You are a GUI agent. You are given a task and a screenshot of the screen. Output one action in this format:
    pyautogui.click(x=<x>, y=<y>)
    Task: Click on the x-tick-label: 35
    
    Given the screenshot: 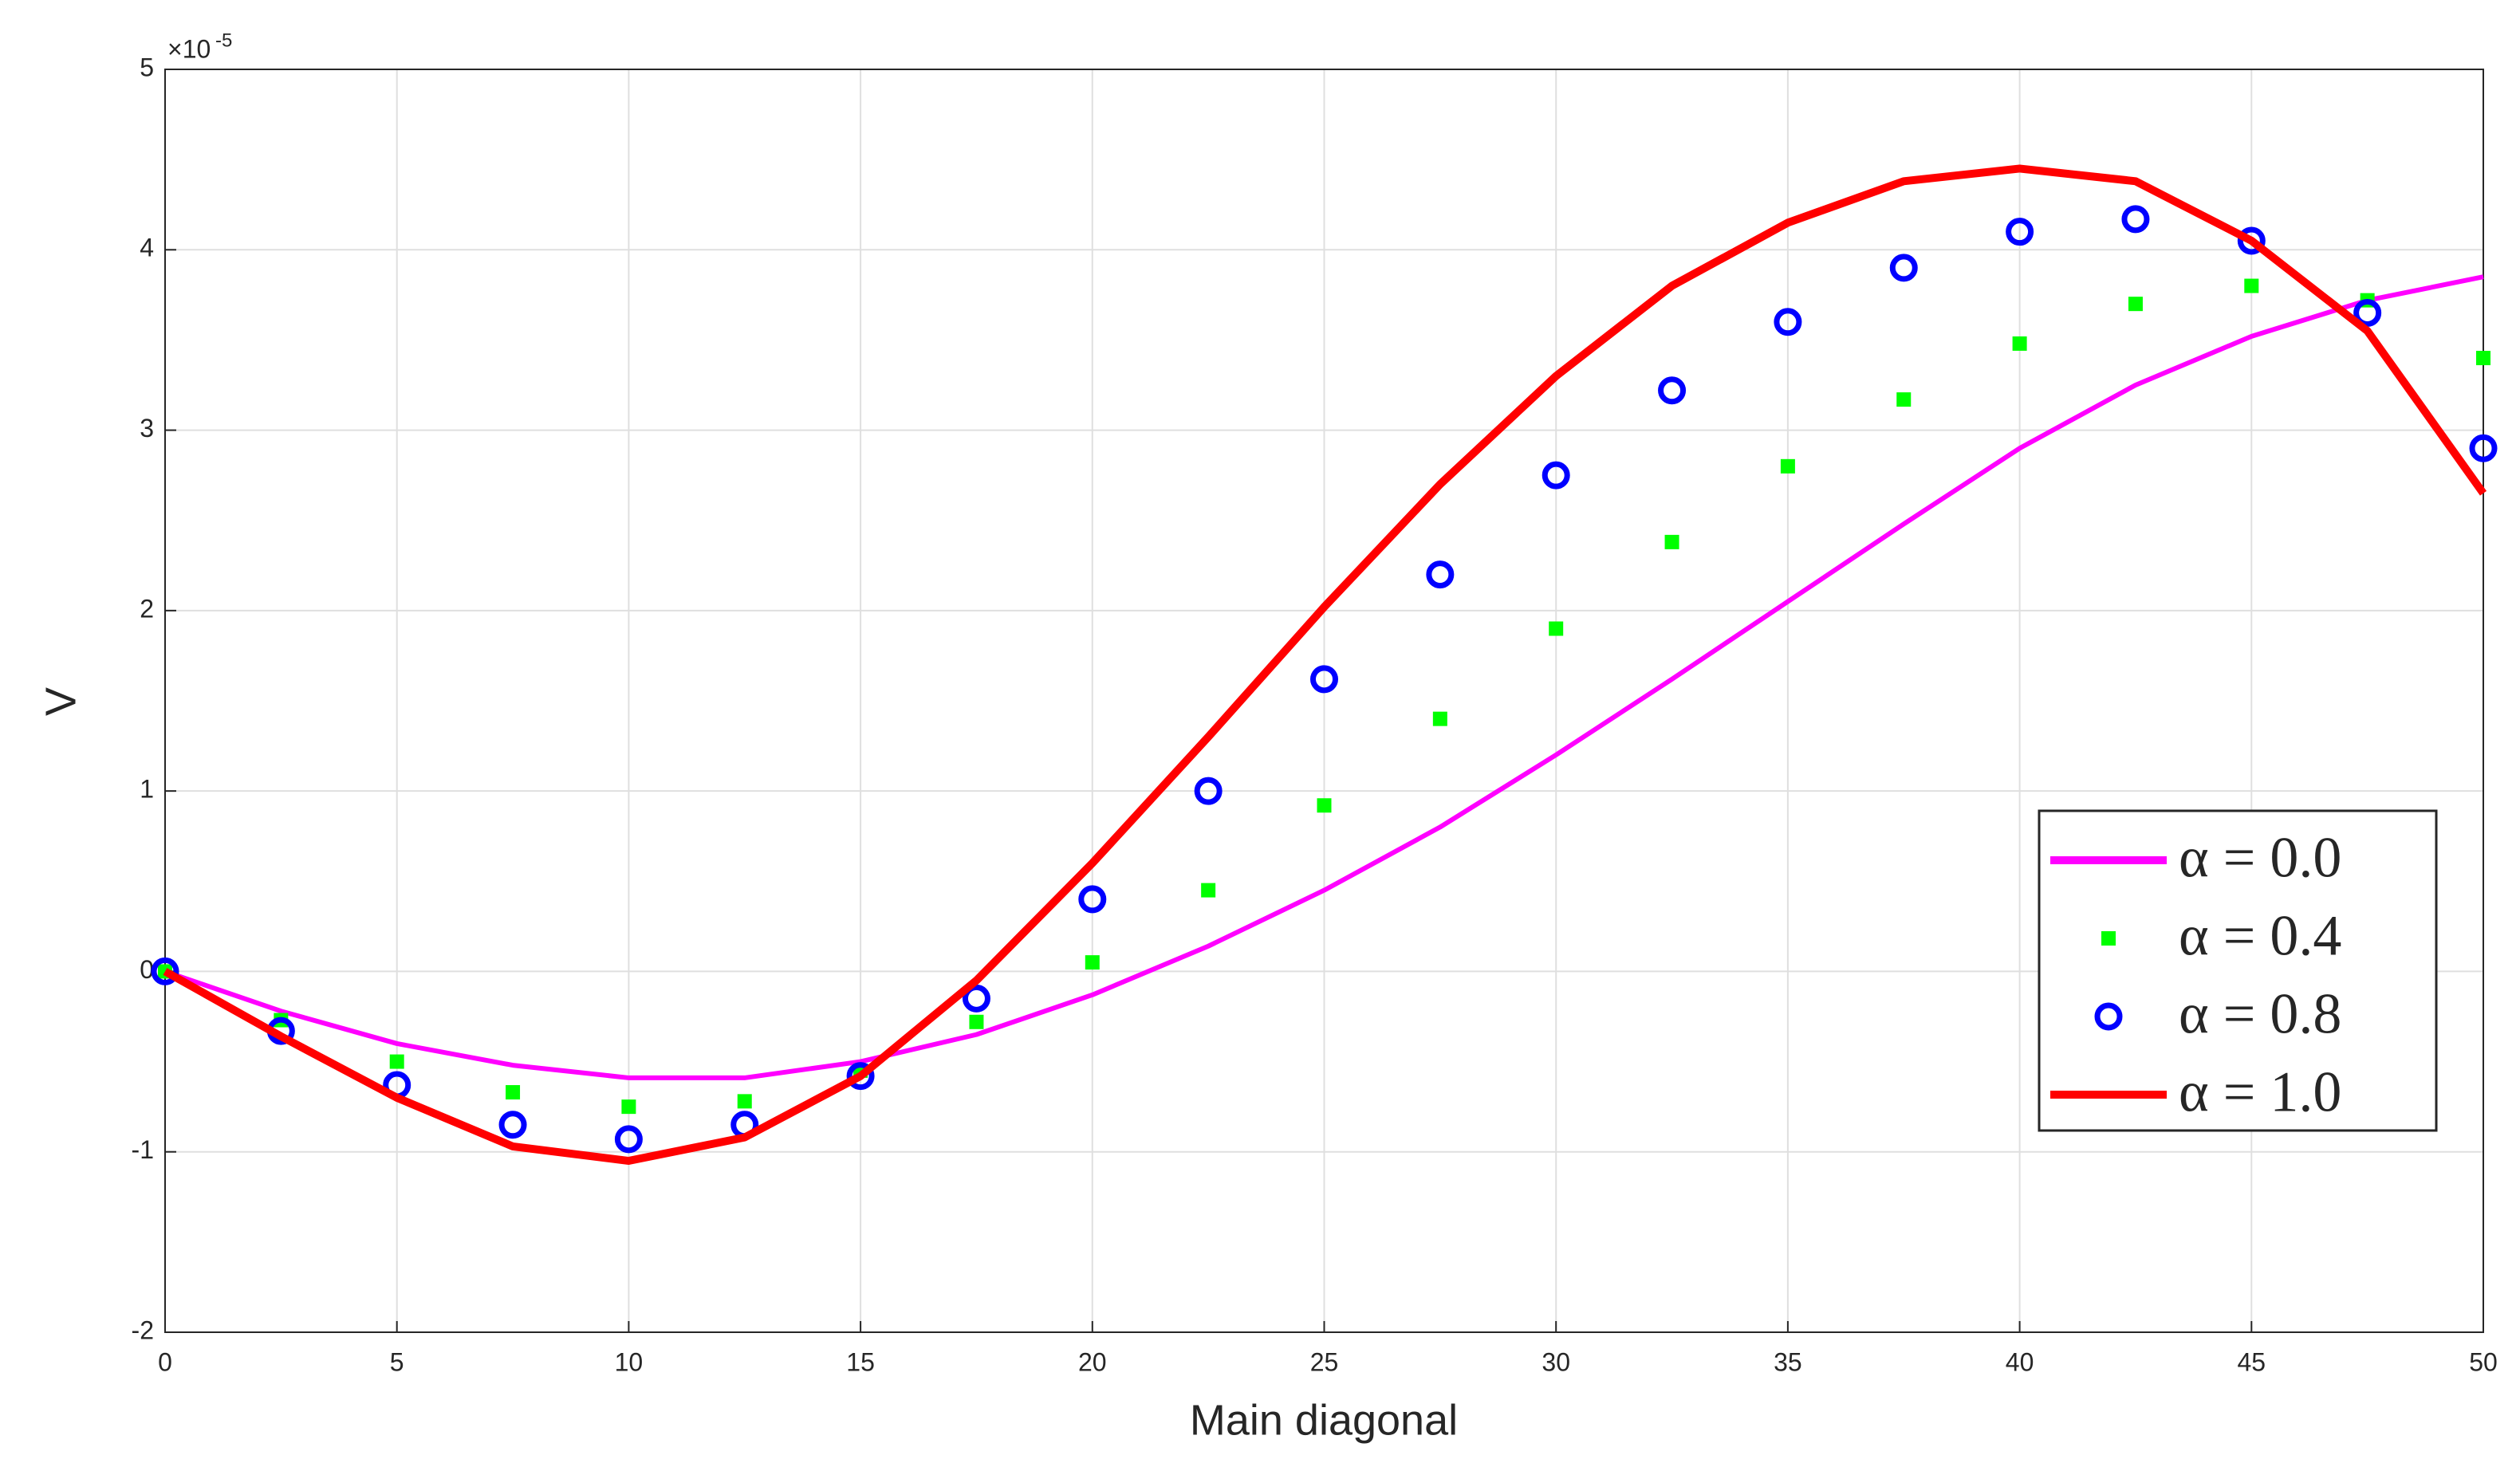 What is the action you would take?
    pyautogui.click(x=1788, y=1361)
    